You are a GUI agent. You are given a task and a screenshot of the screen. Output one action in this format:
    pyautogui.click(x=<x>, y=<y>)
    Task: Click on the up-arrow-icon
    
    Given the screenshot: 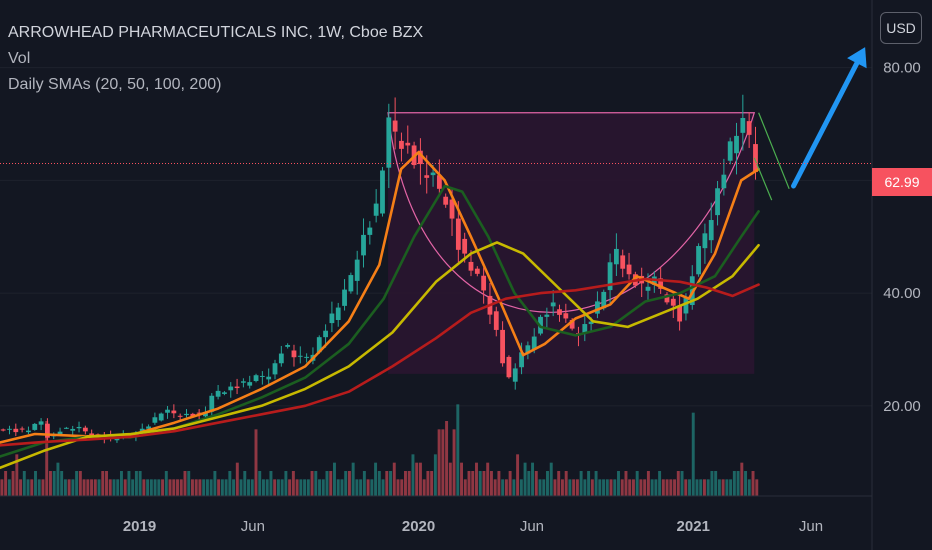 What is the action you would take?
    pyautogui.click(x=857, y=58)
    